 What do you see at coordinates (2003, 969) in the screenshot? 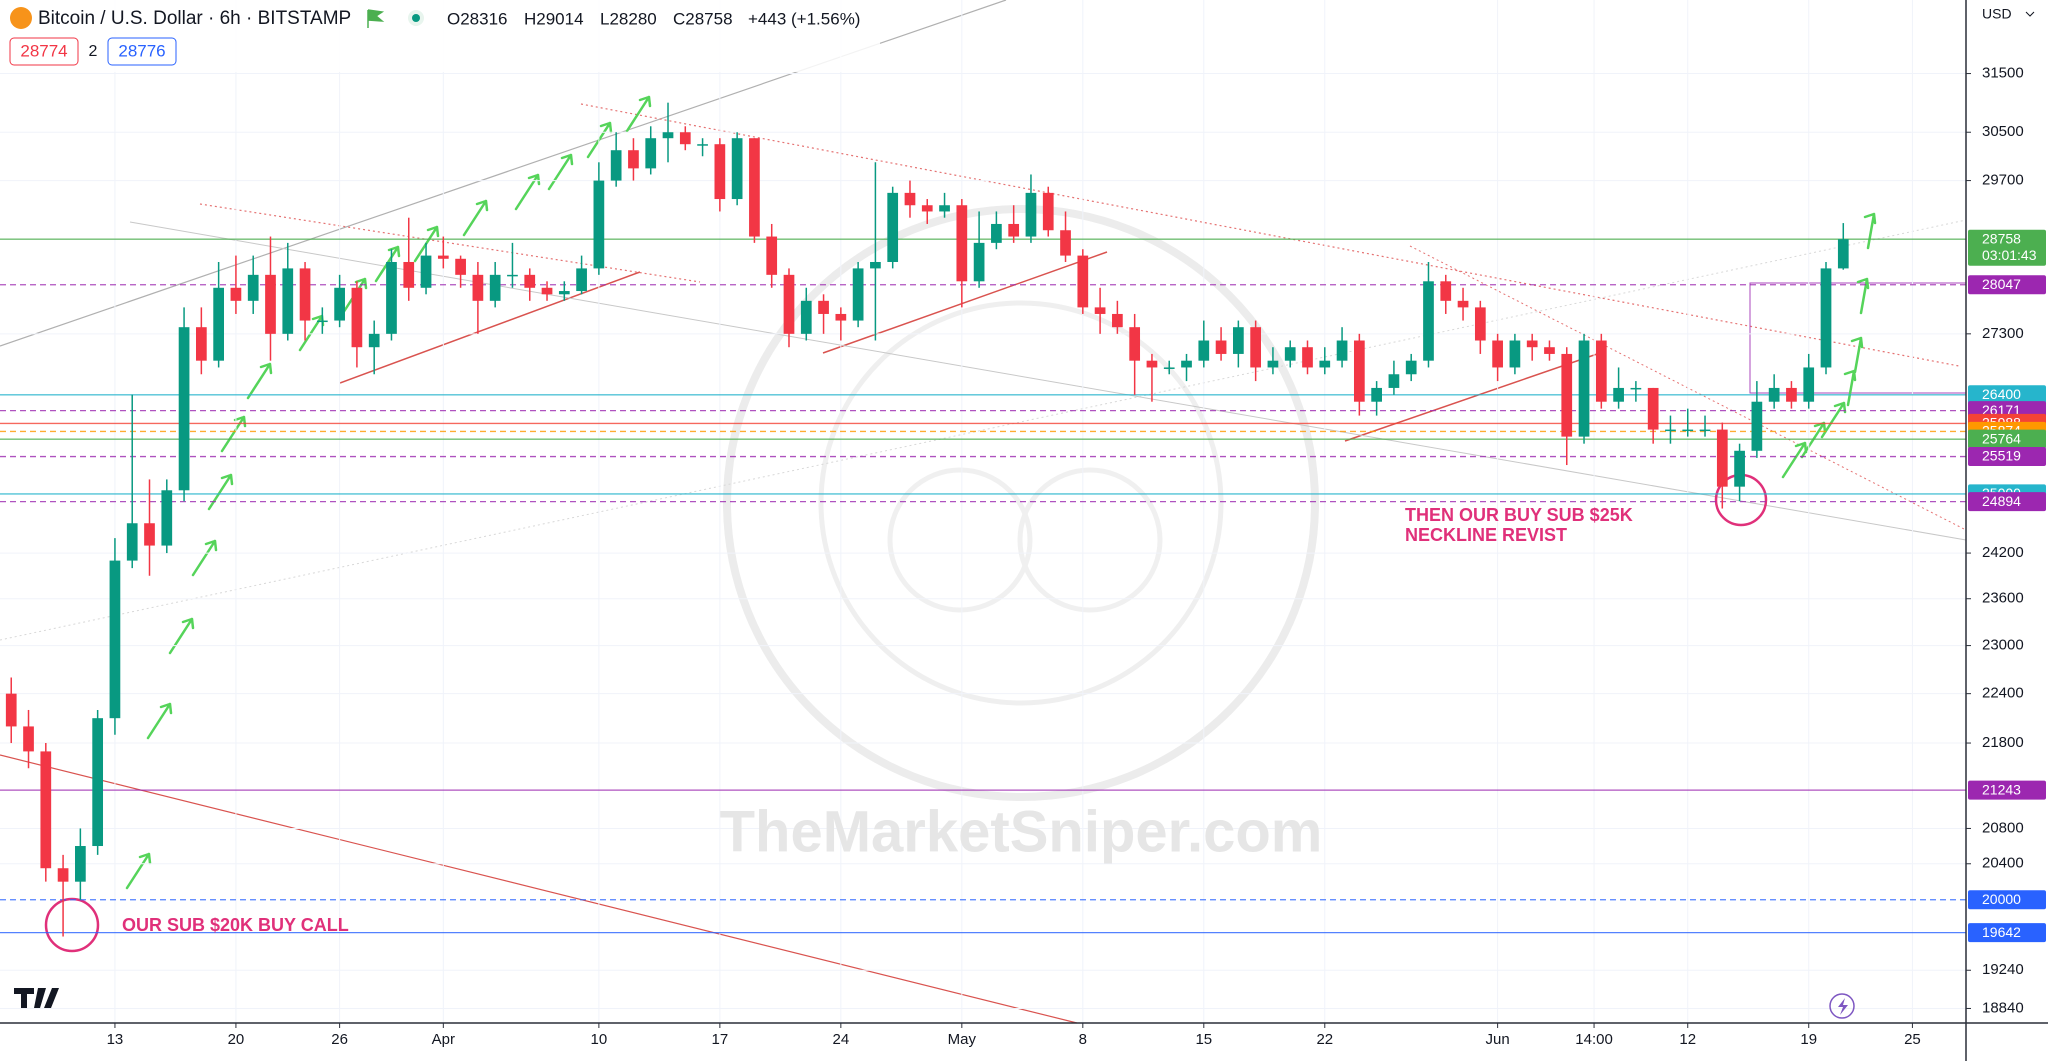
I see `y-tick-label: 19240` at bounding box center [2003, 969].